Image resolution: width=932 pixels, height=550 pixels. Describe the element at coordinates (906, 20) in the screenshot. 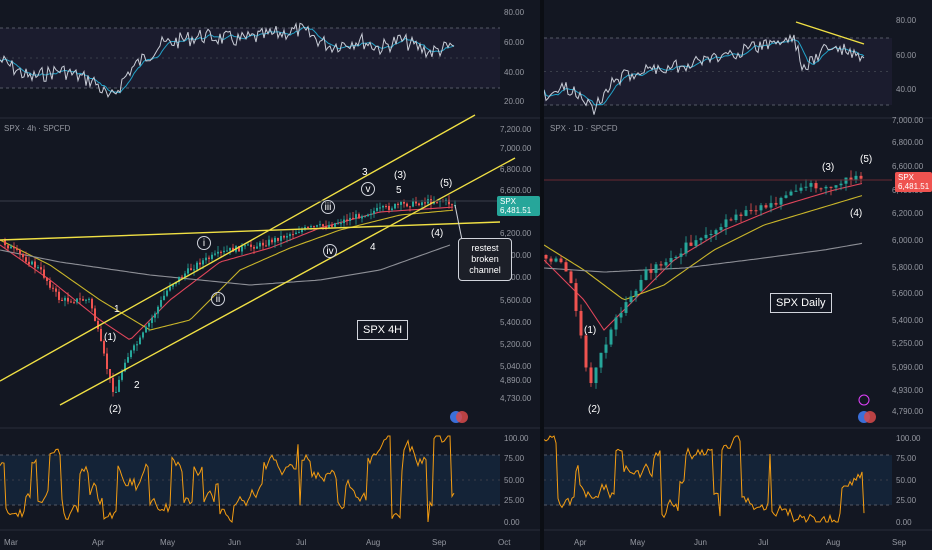

I see `rsi-axis-label: 80.00` at that location.